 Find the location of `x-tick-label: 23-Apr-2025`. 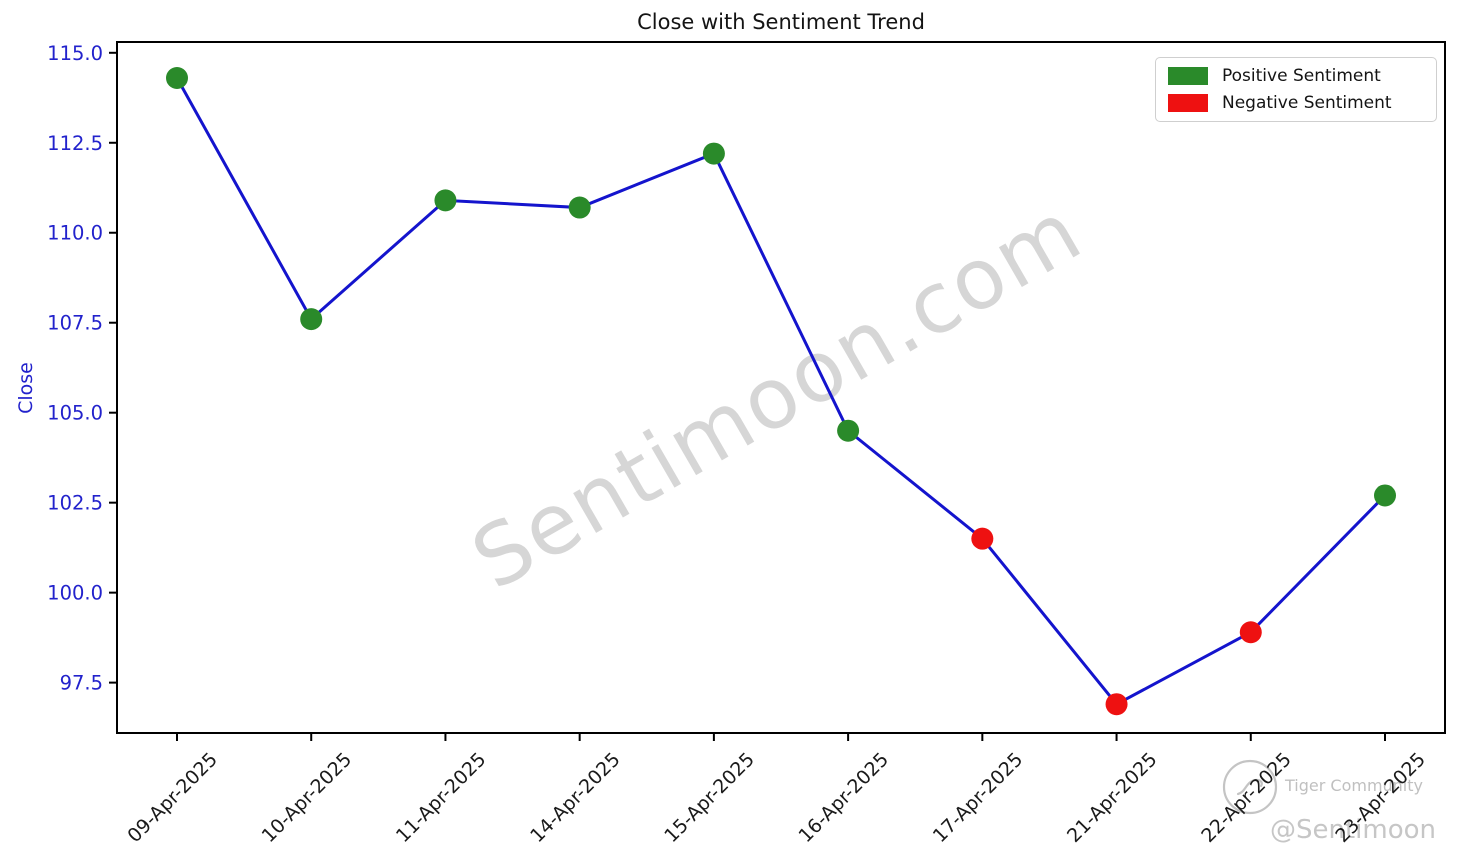

x-tick-label: 23-Apr-2025 is located at coordinates (1380, 797).